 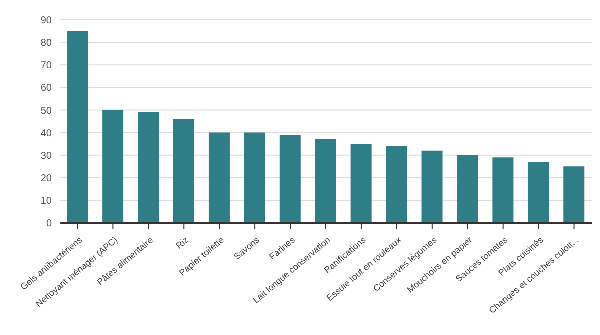 I want to click on x-tick-label: Riz, so click(x=182, y=243).